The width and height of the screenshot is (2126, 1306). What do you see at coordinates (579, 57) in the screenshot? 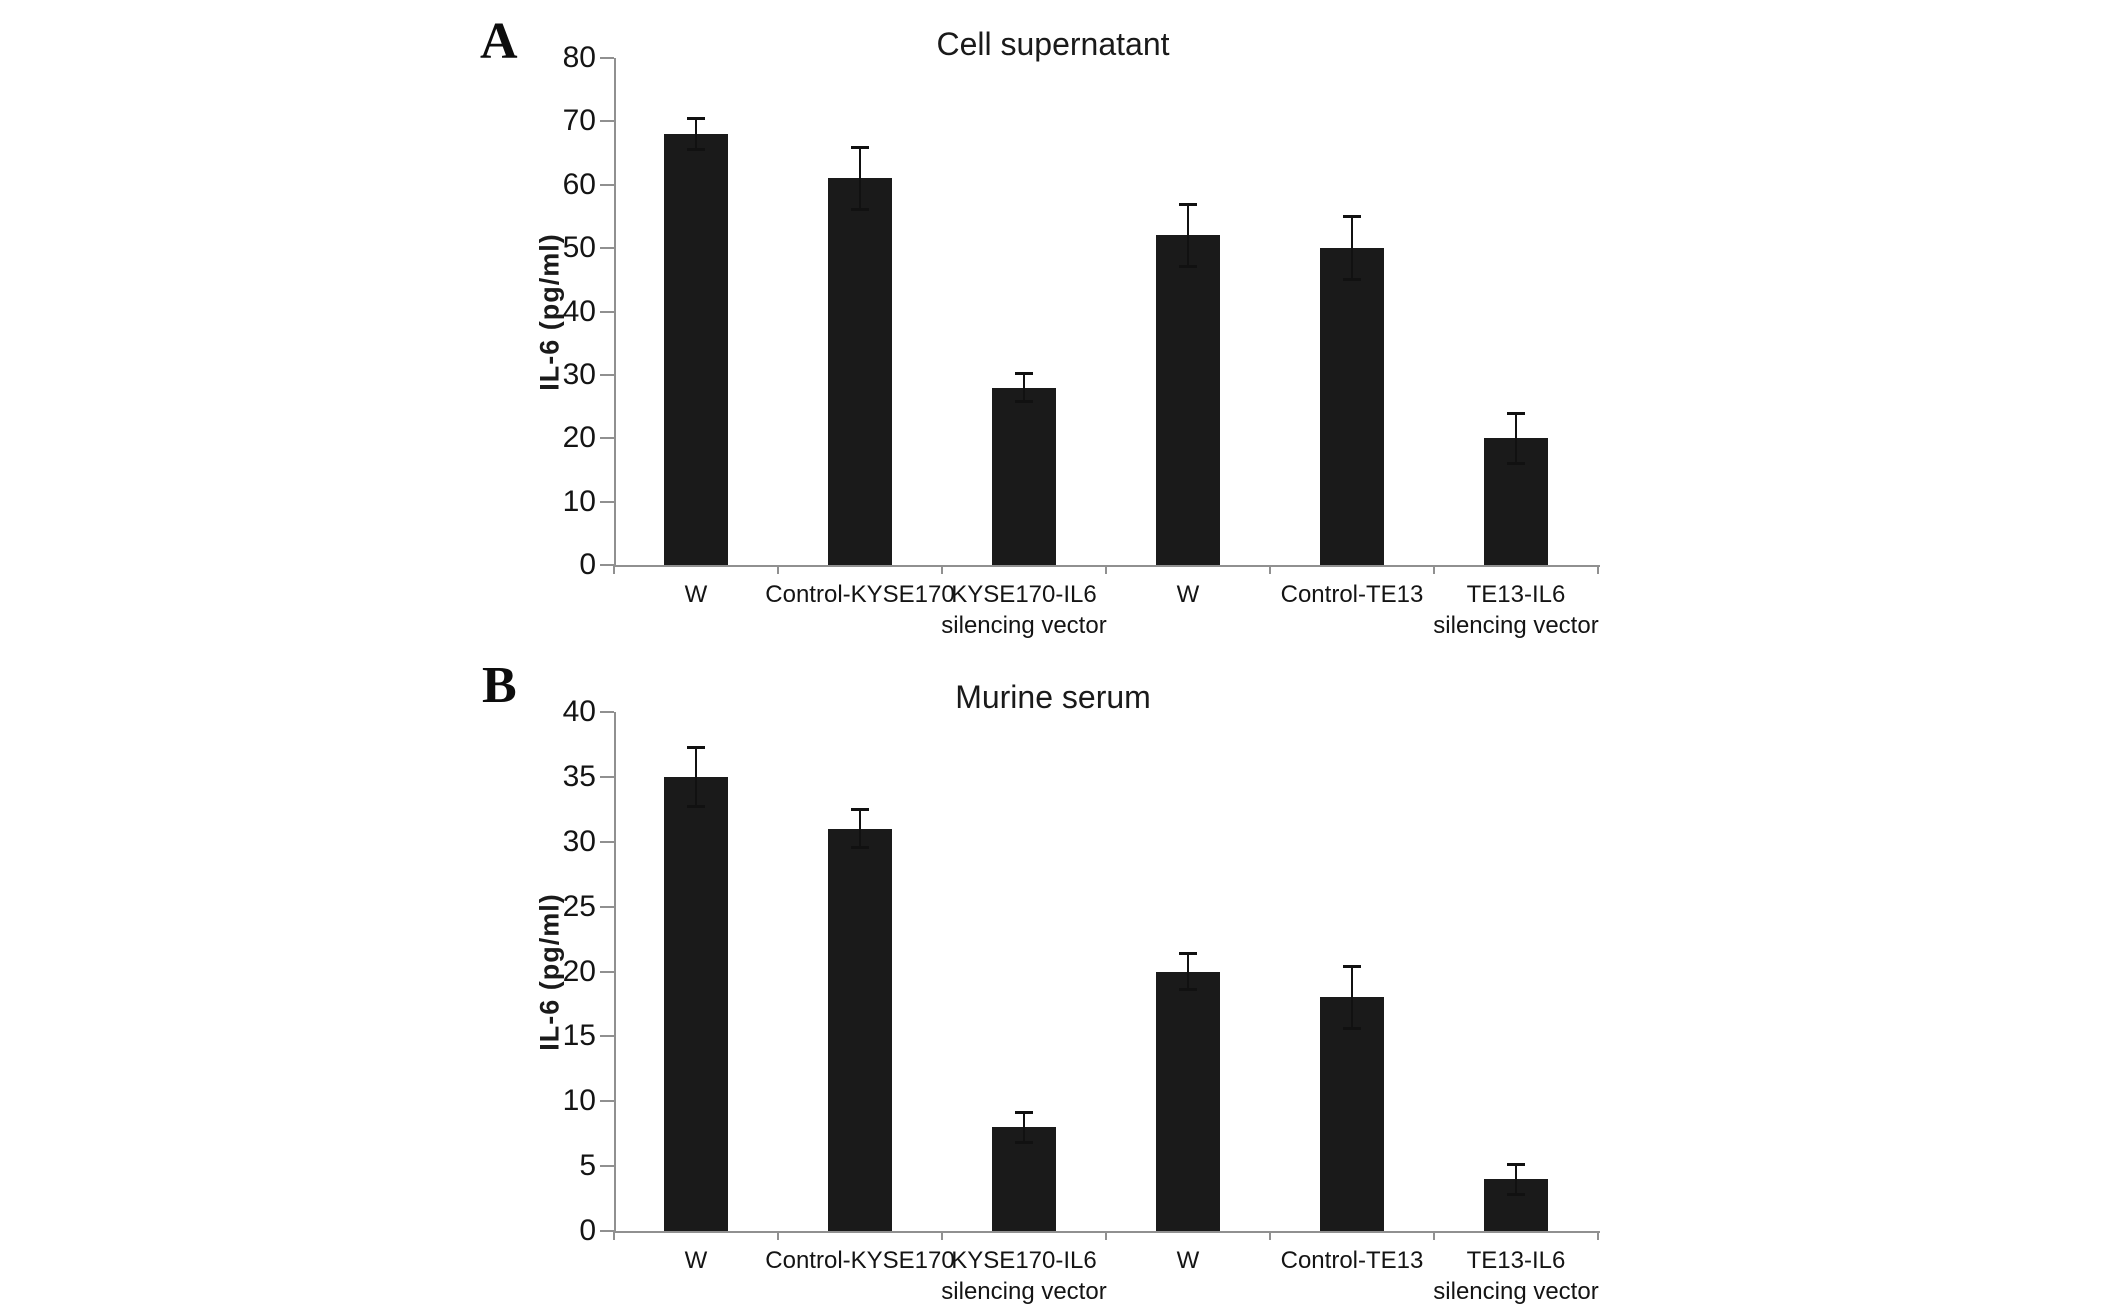
I see `y-tick-label: 80` at bounding box center [579, 57].